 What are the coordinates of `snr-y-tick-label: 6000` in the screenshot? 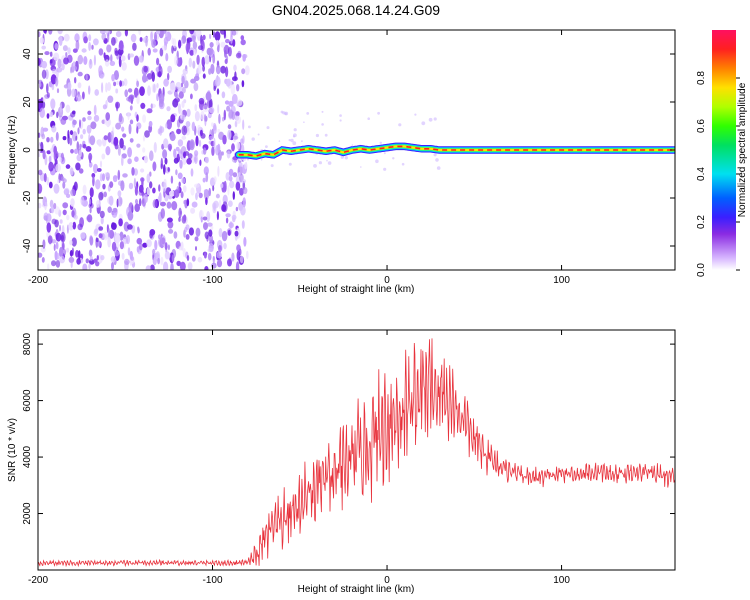 It's located at (27, 400).